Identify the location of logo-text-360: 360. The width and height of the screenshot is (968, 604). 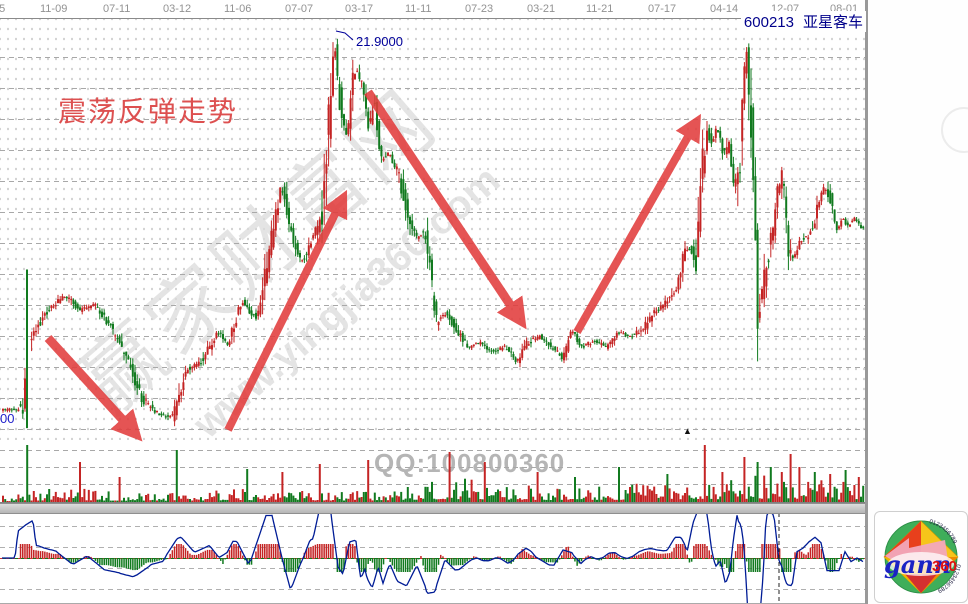
(944, 566).